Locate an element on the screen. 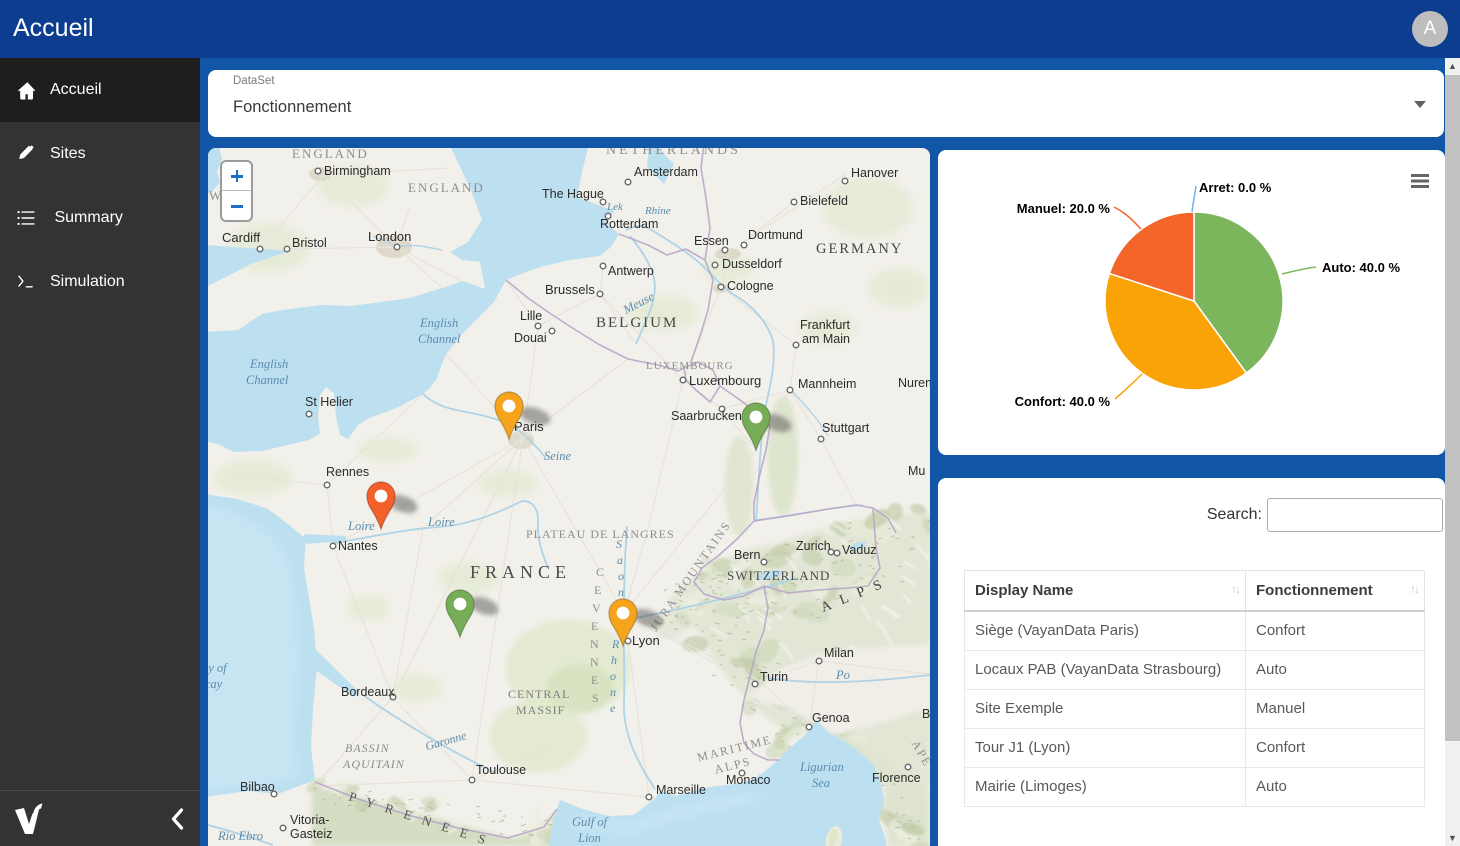 Image resolution: width=1460 pixels, height=846 pixels. svg-text: Douai is located at coordinates (530, 338).